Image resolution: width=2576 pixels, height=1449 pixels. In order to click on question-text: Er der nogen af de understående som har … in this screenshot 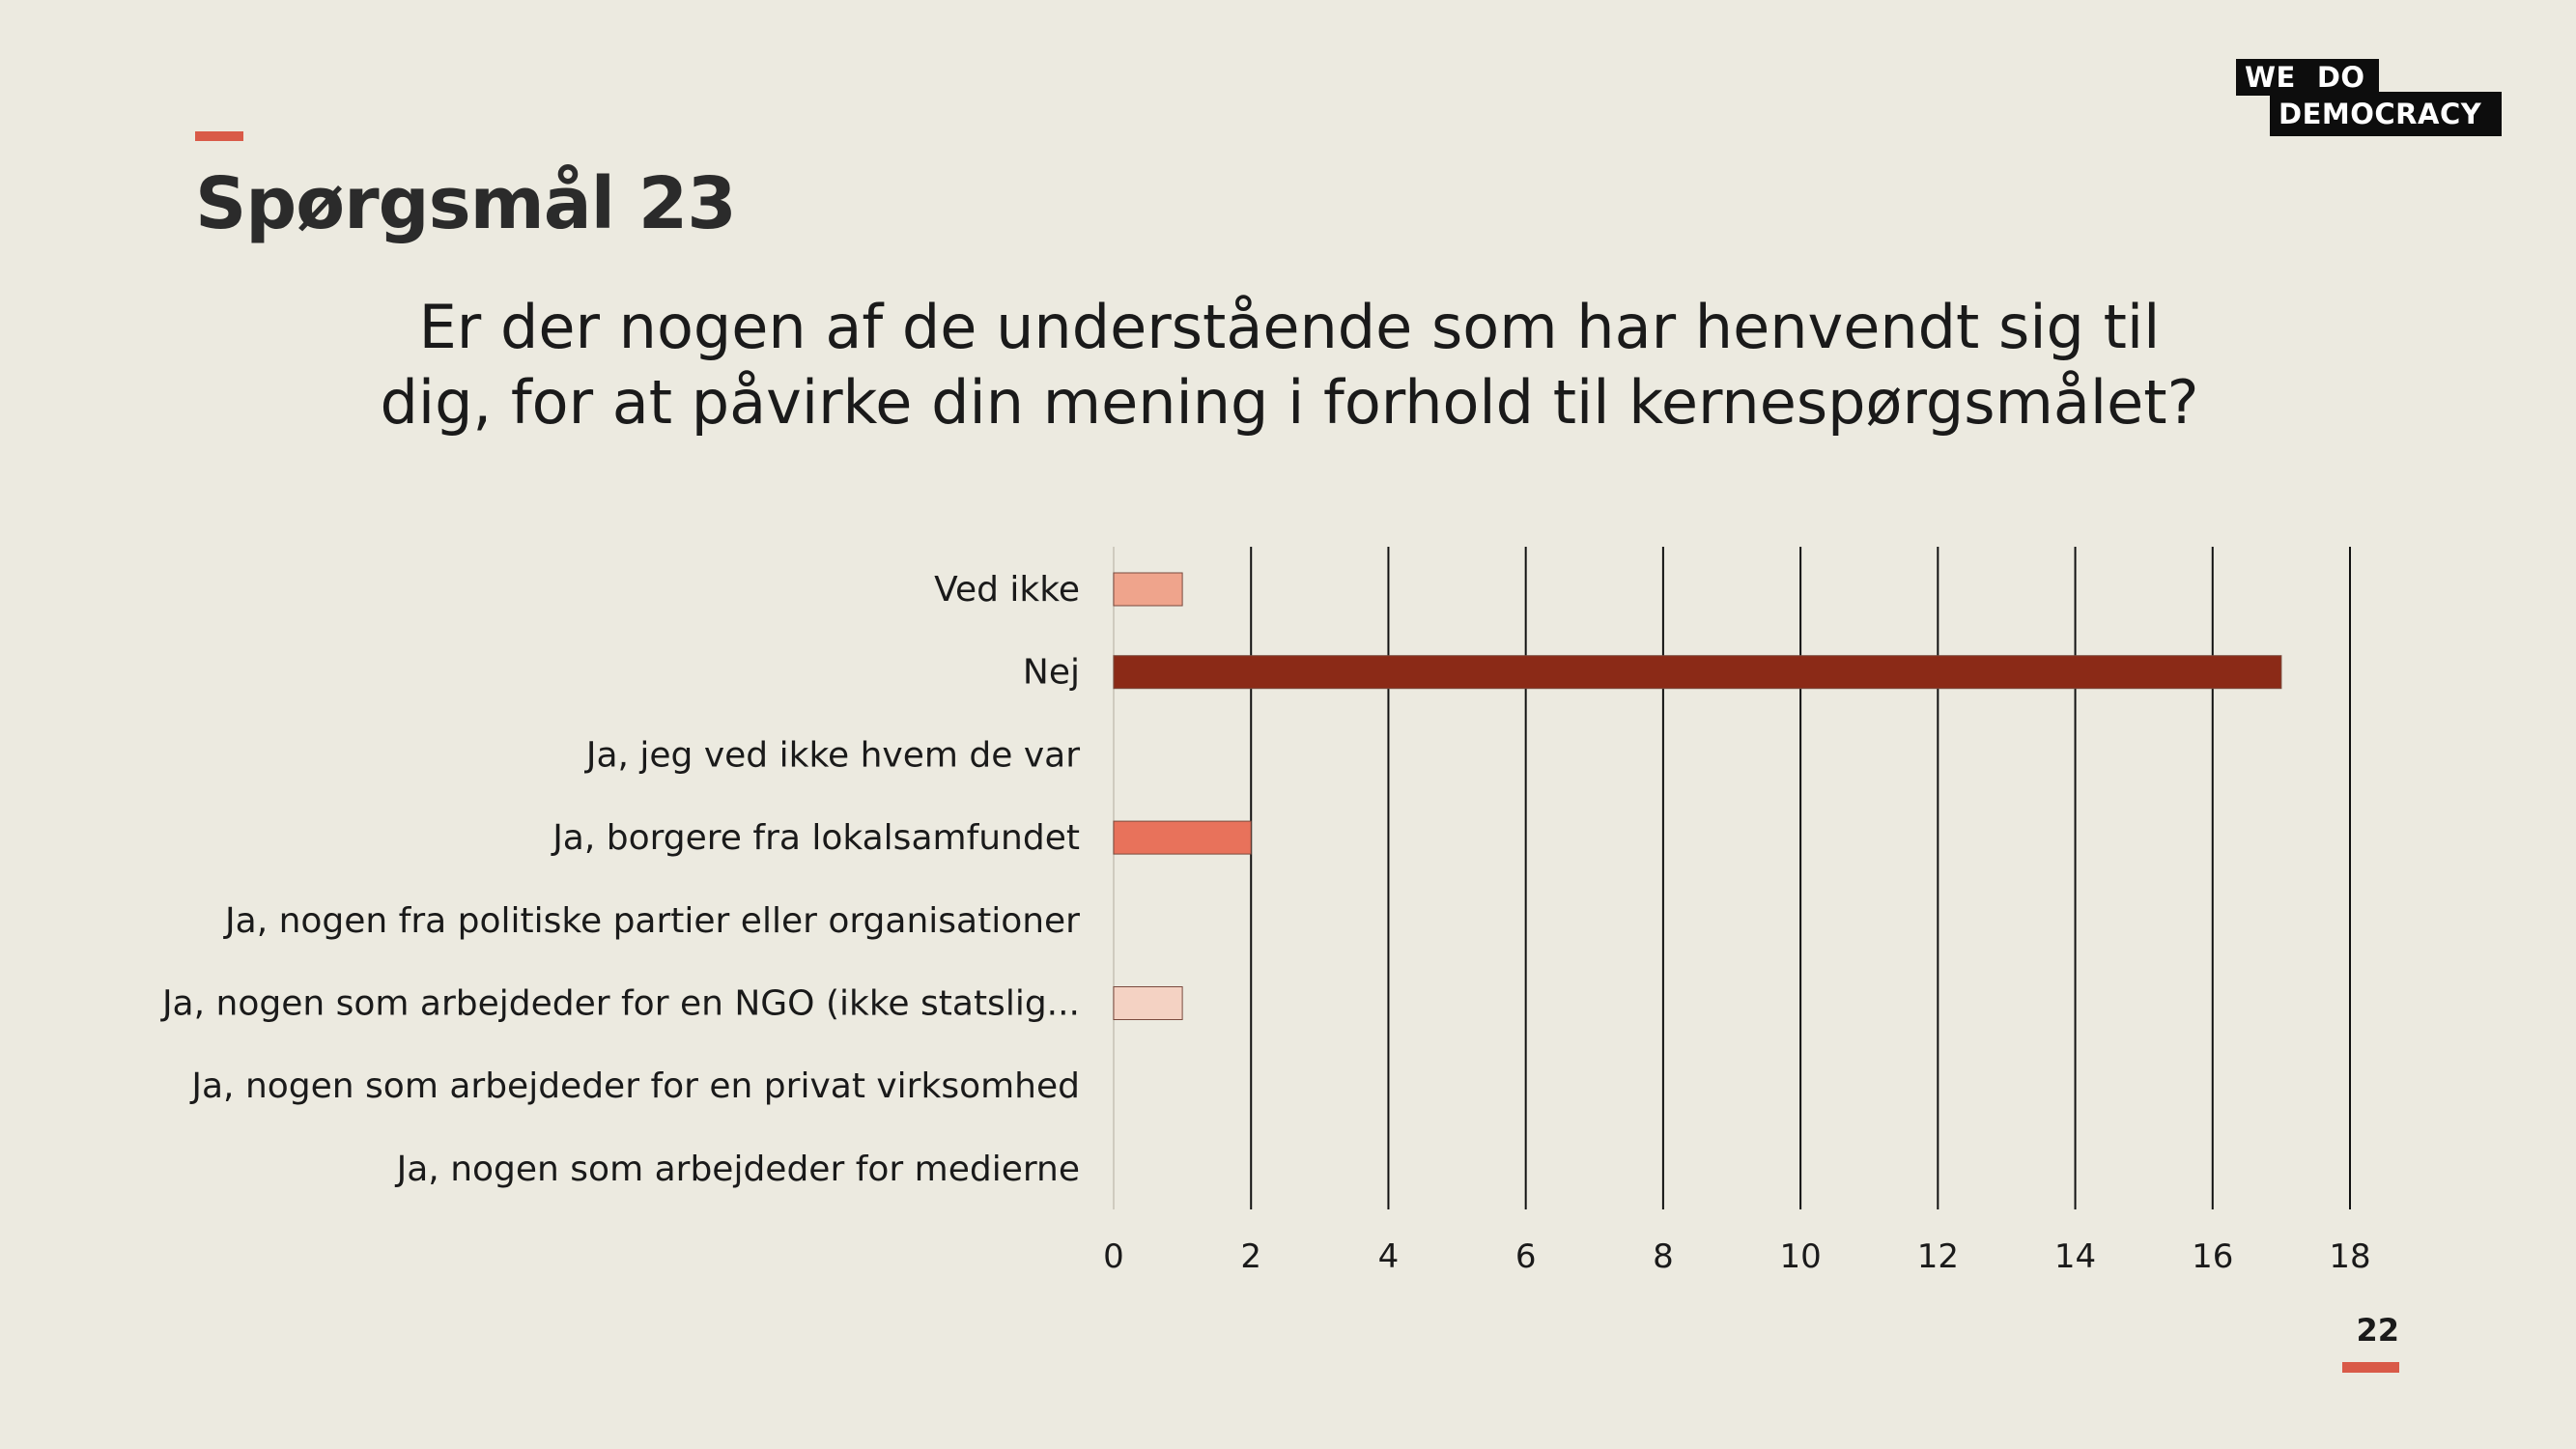, I will do `click(1289, 365)`.